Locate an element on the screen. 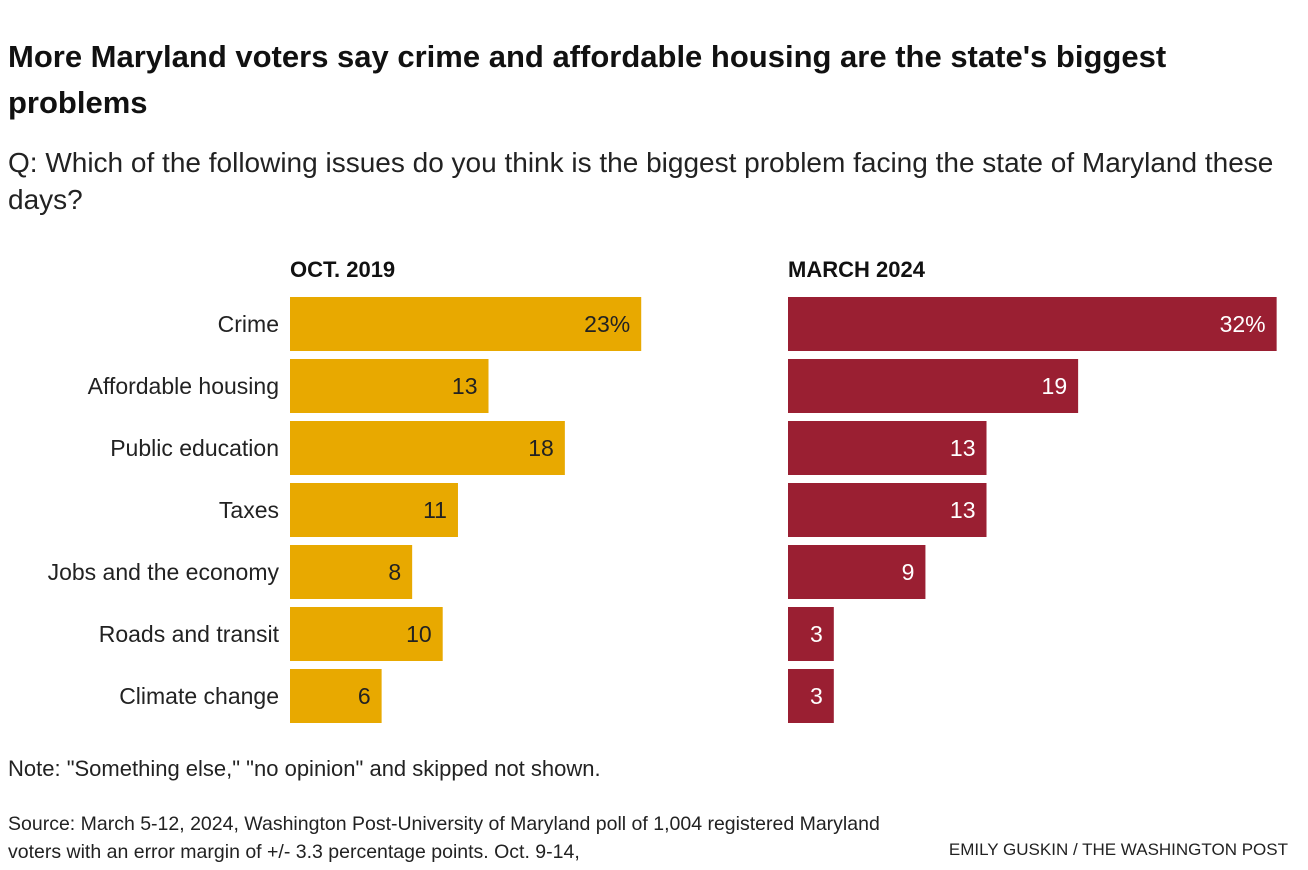  category-label: Crime is located at coordinates (248, 324).